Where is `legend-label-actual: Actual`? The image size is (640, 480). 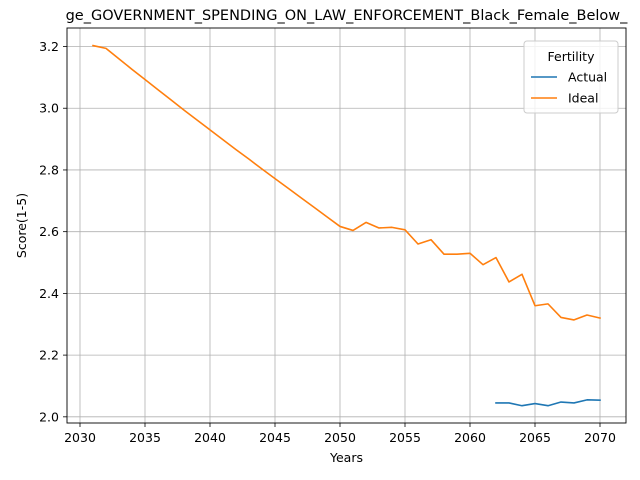 legend-label-actual: Actual is located at coordinates (587, 77).